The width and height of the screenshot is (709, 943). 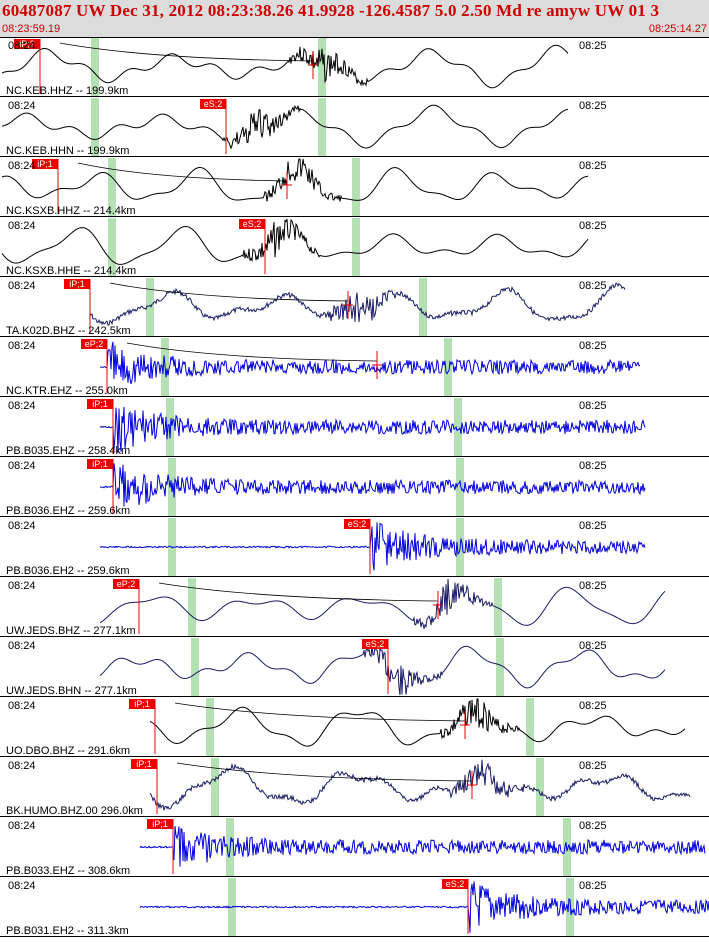 I want to click on trace-panel: eP;2 08:24 08:25 UW.JEDS.BHZ -- 277.1km, so click(x=354, y=607).